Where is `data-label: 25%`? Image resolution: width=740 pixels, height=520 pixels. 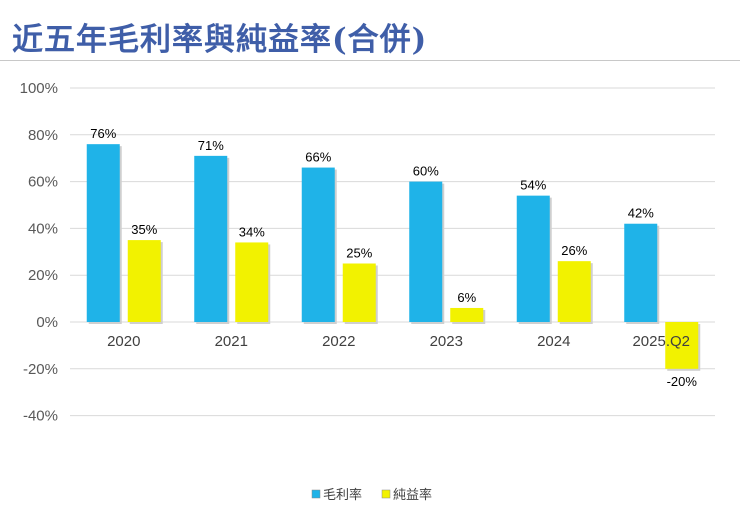 data-label: 25% is located at coordinates (359, 253).